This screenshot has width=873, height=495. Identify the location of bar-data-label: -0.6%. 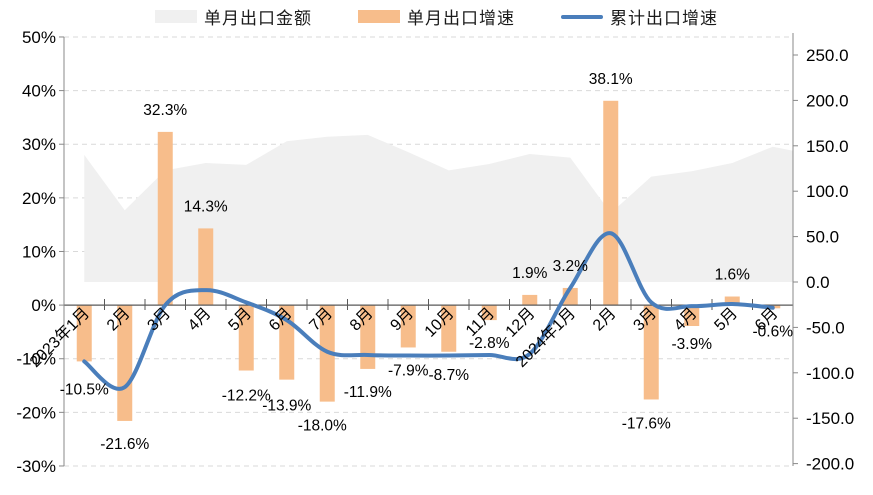
(773, 331).